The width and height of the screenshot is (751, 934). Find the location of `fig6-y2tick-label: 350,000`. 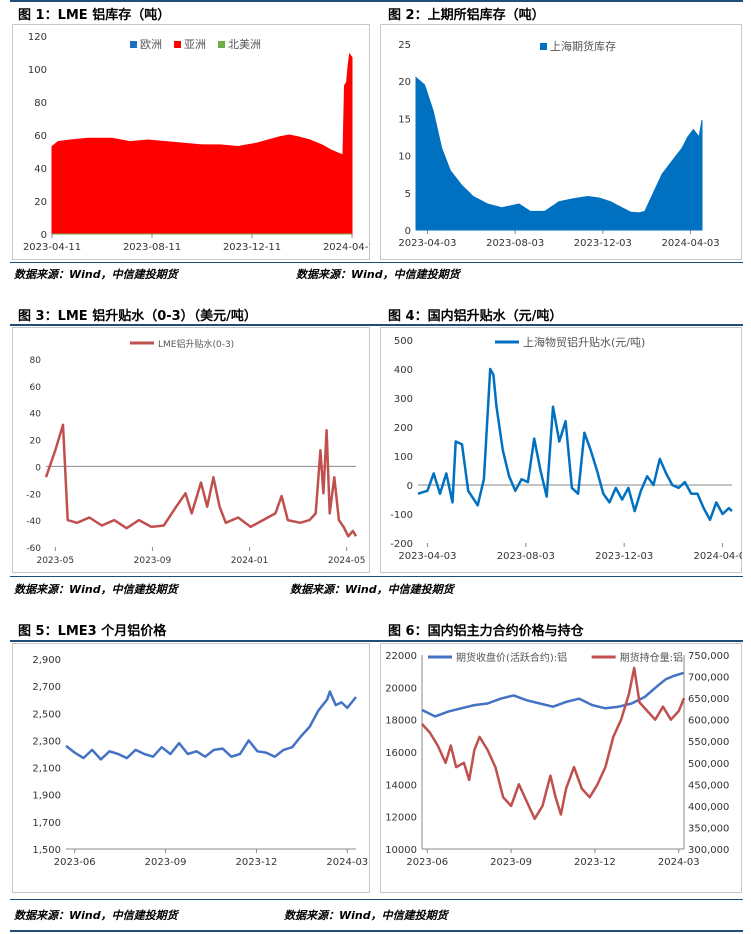

fig6-y2tick-label: 350,000 is located at coordinates (708, 828).